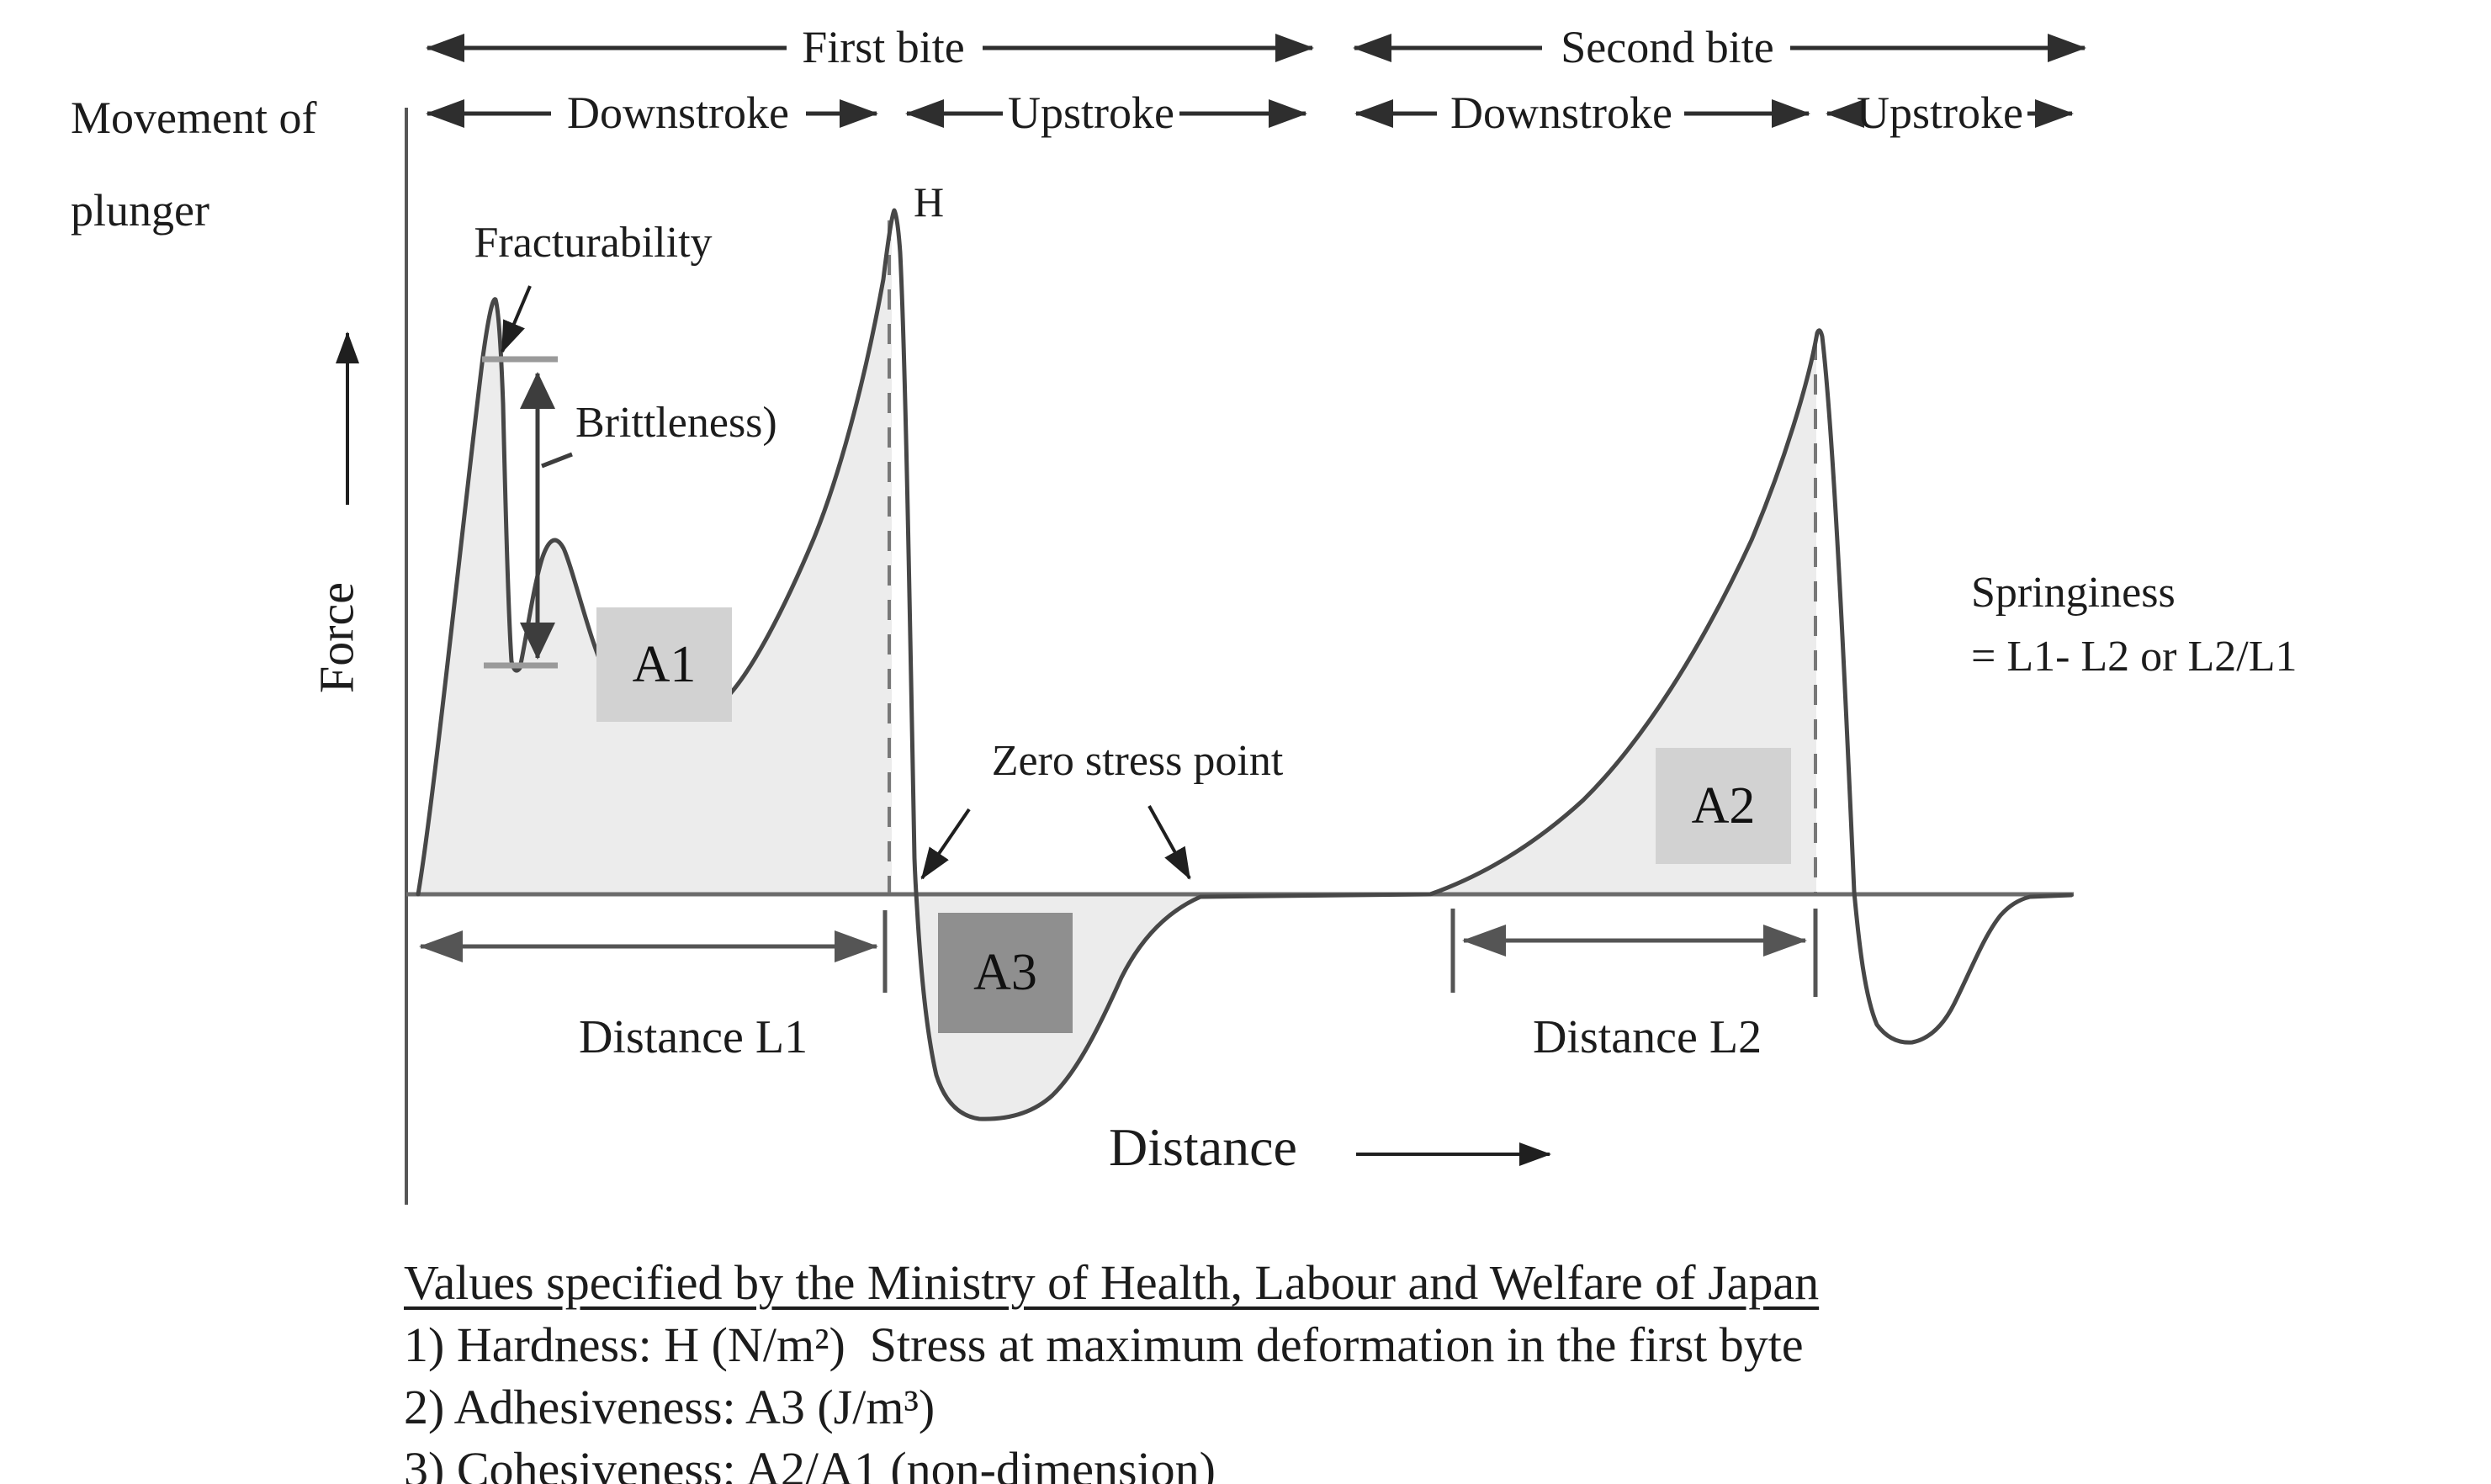  Describe the element at coordinates (945, 844) in the screenshot. I see `zero-stress-arrow-left` at that location.